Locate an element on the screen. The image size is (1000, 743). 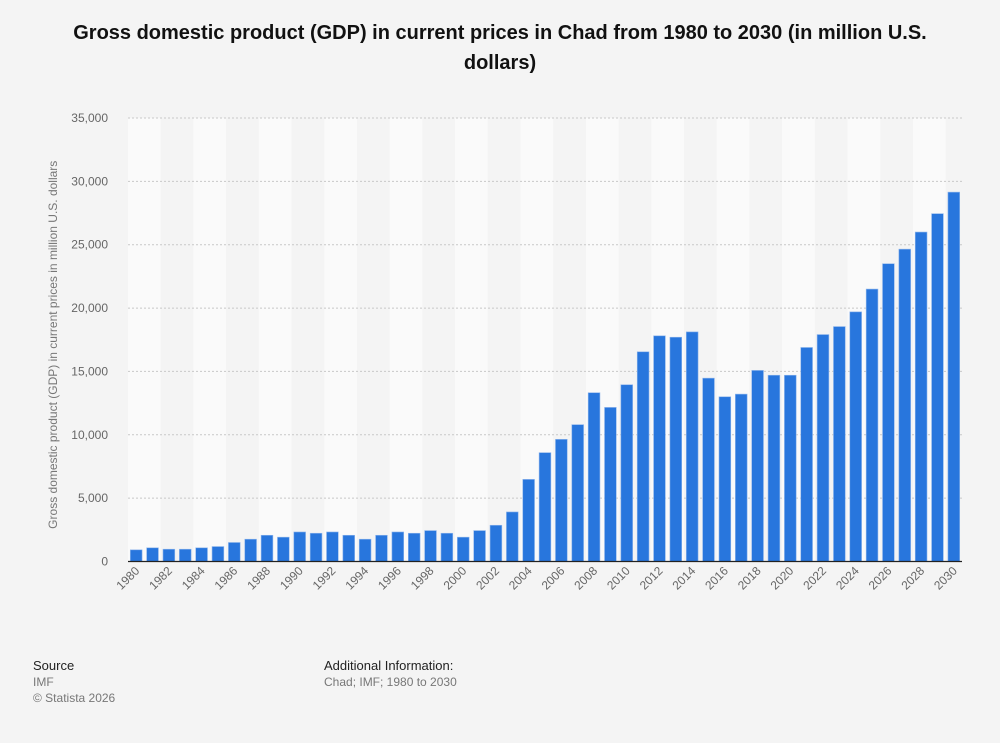
y-tick-label: 35,000 is located at coordinates (89, 118).